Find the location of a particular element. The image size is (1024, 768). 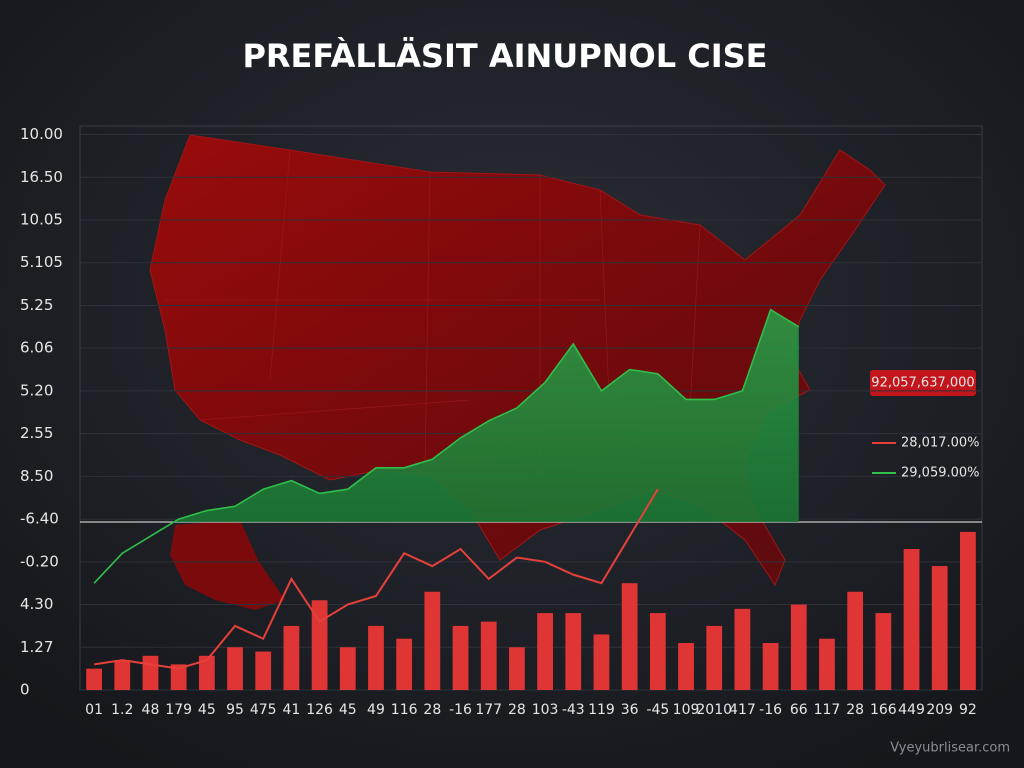

x-tick-label: 177 is located at coordinates (488, 710).